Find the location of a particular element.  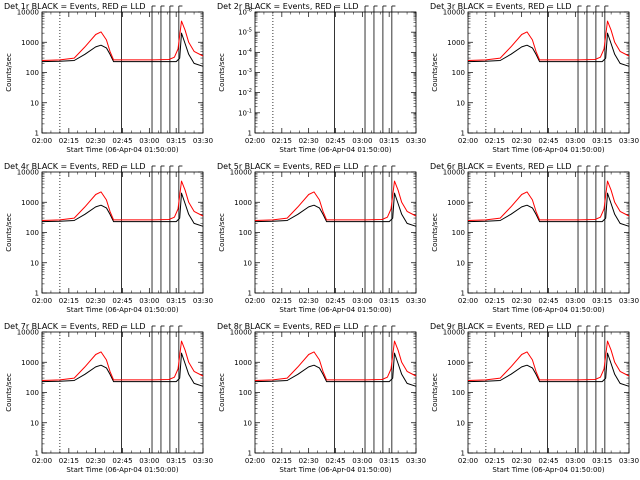

y-tick-label: 10⁻¹ is located at coordinates (245, 112).